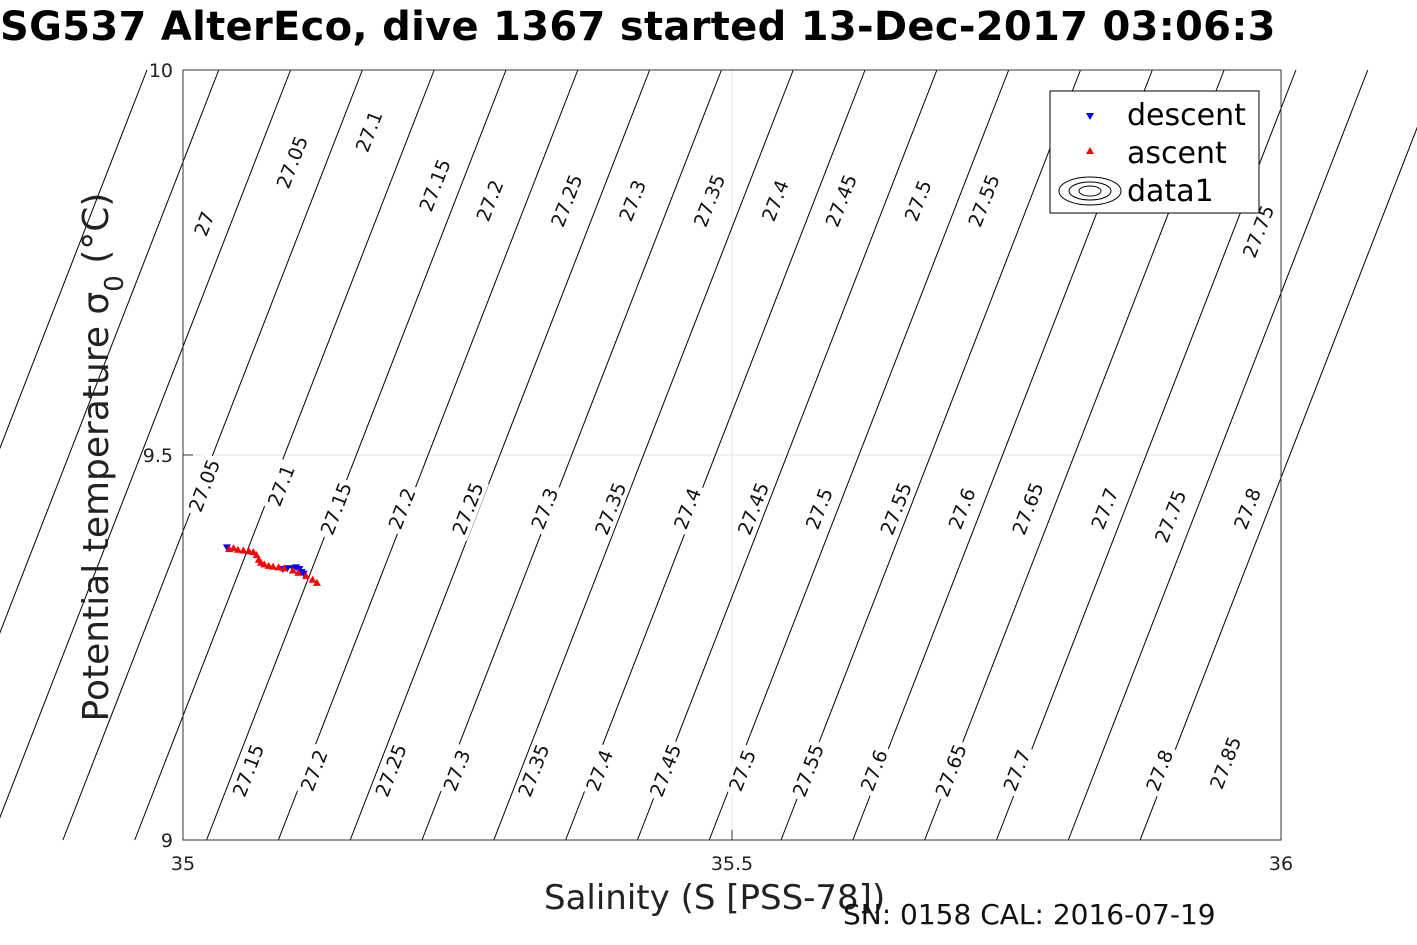 The image size is (1417, 945). Describe the element at coordinates (204, 223) in the screenshot. I see `contour-label: 27` at that location.